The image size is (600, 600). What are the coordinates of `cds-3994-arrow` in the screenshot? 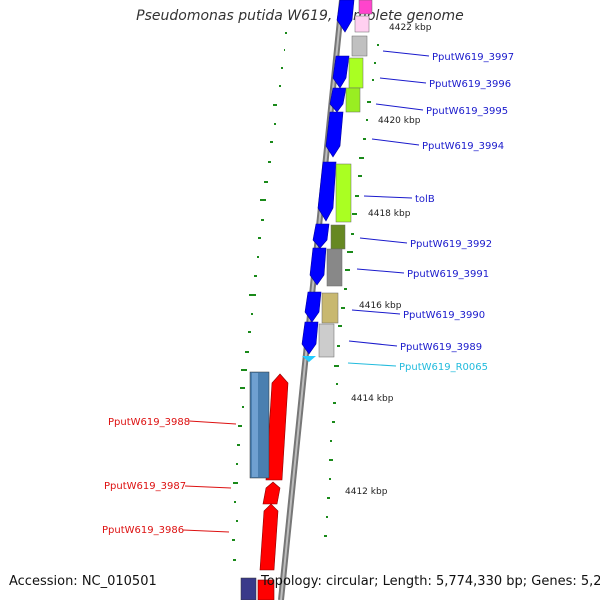 It's located at (334, 134).